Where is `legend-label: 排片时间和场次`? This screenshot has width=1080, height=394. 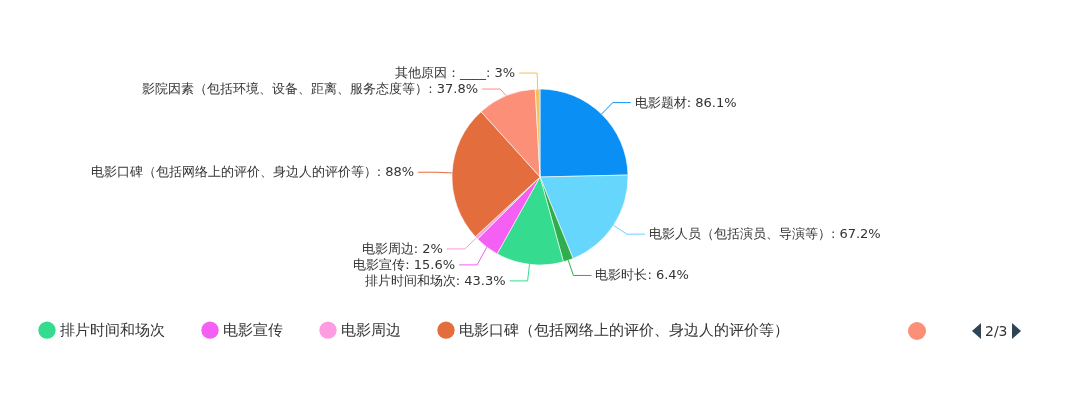
legend-label: 排片时间和场次 is located at coordinates (112, 330).